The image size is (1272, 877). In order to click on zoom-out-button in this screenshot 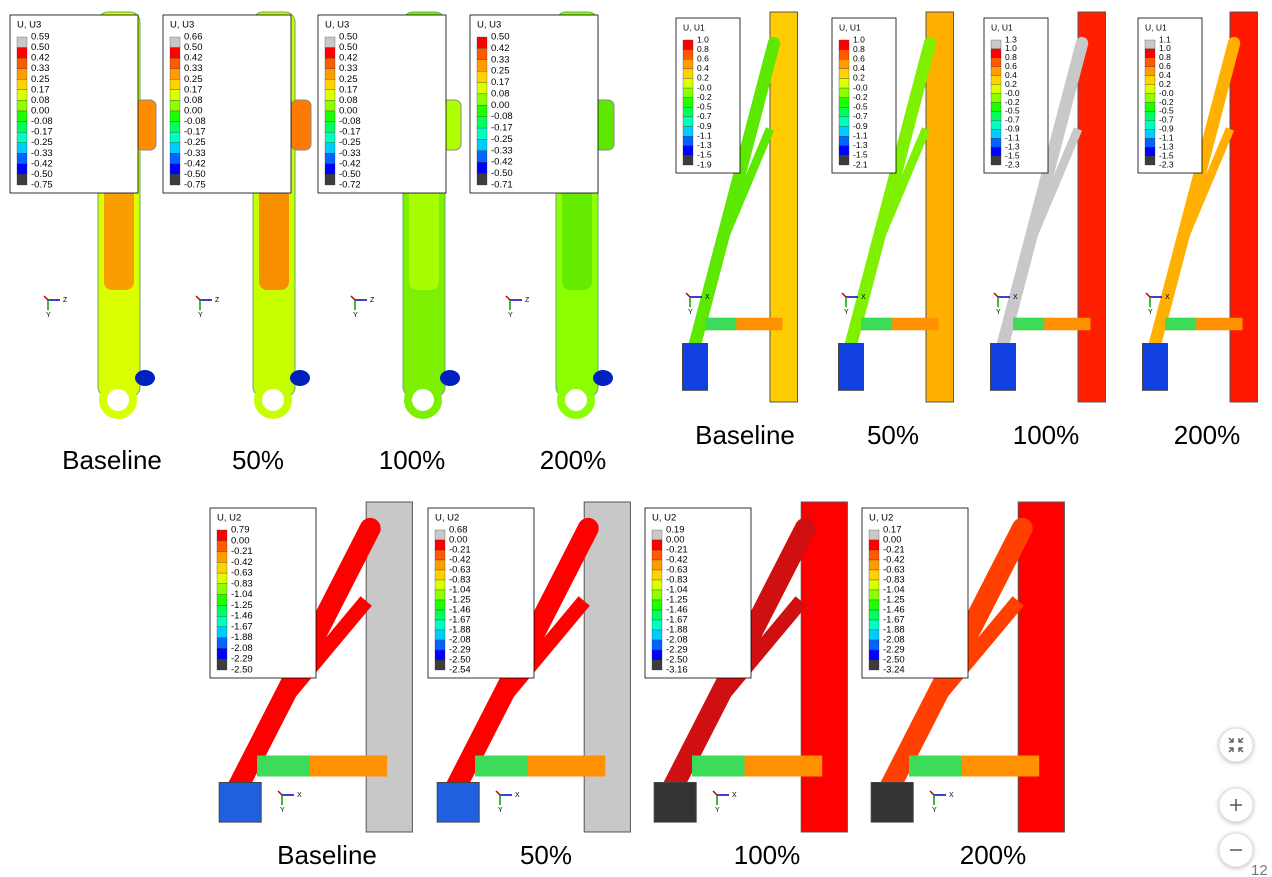, I will do `click(1236, 850)`.